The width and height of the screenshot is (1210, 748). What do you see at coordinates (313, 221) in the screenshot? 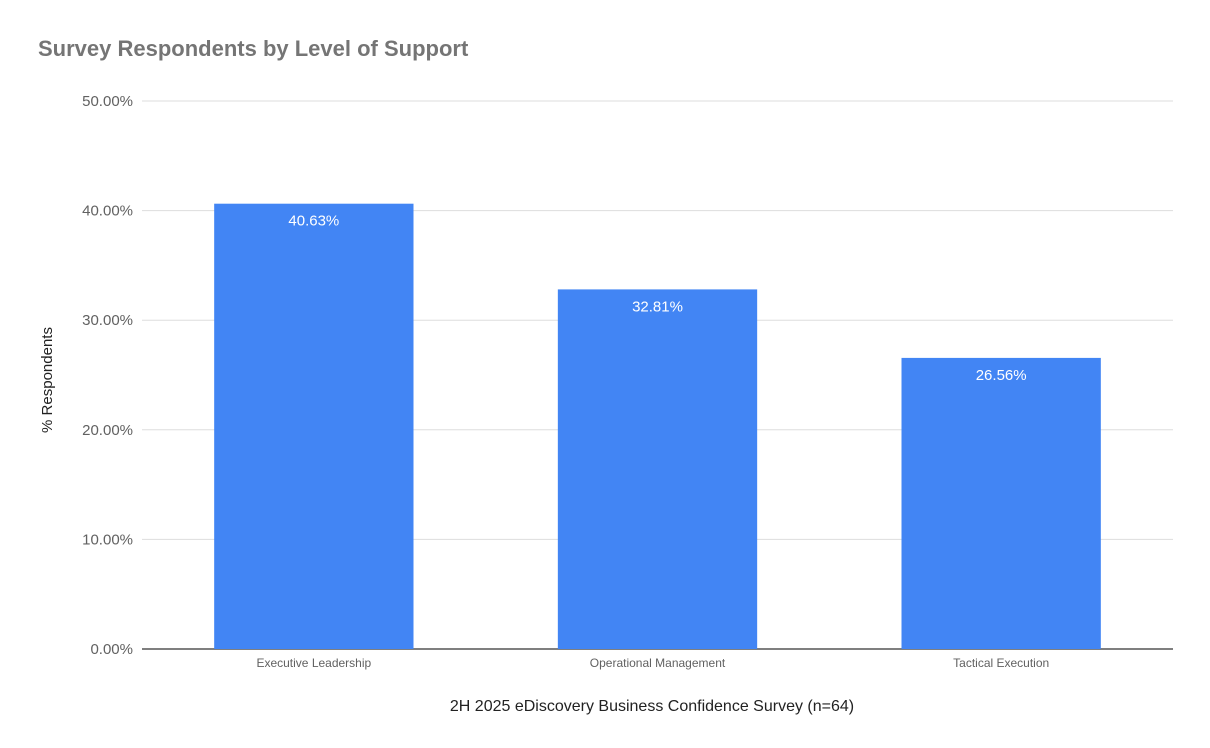
I see `bar-data-label: 40.63%` at bounding box center [313, 221].